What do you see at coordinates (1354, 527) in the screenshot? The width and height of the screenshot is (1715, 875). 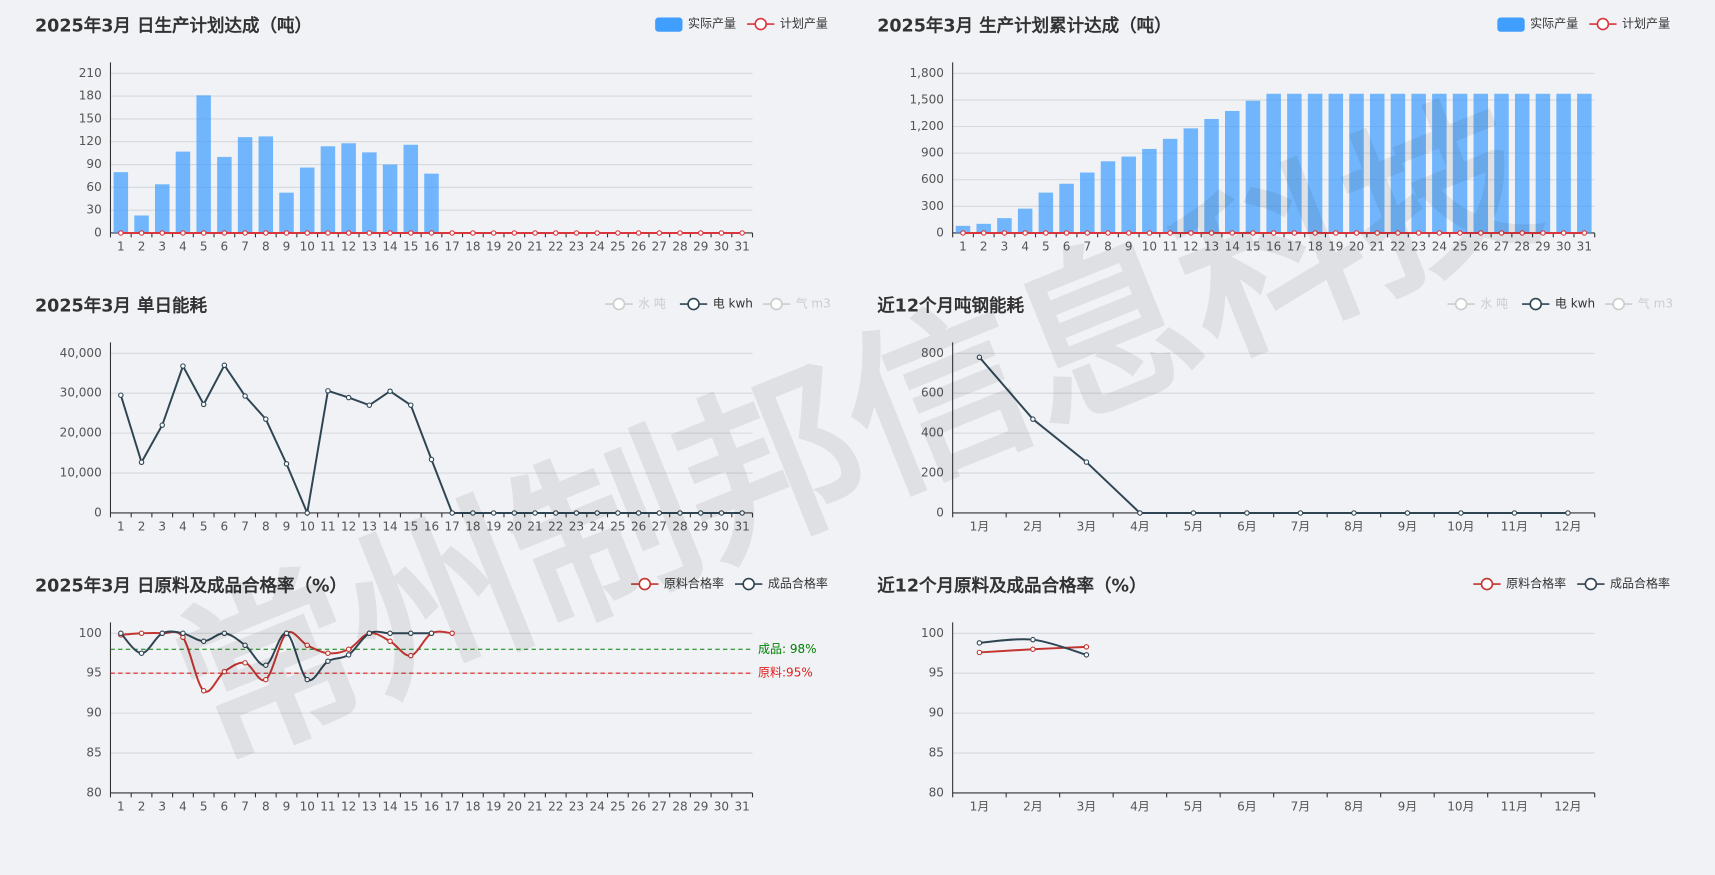 I see `x-tick-label: 8月` at bounding box center [1354, 527].